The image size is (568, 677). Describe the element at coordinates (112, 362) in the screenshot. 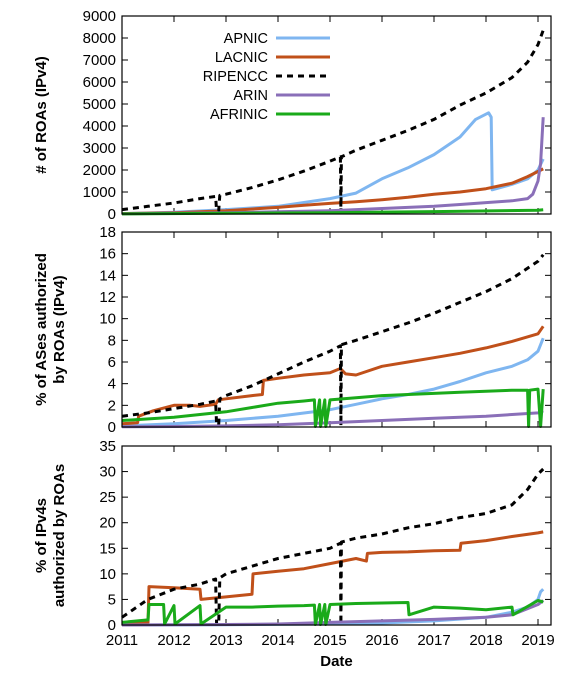

I see `y-tick-label: 6` at that location.